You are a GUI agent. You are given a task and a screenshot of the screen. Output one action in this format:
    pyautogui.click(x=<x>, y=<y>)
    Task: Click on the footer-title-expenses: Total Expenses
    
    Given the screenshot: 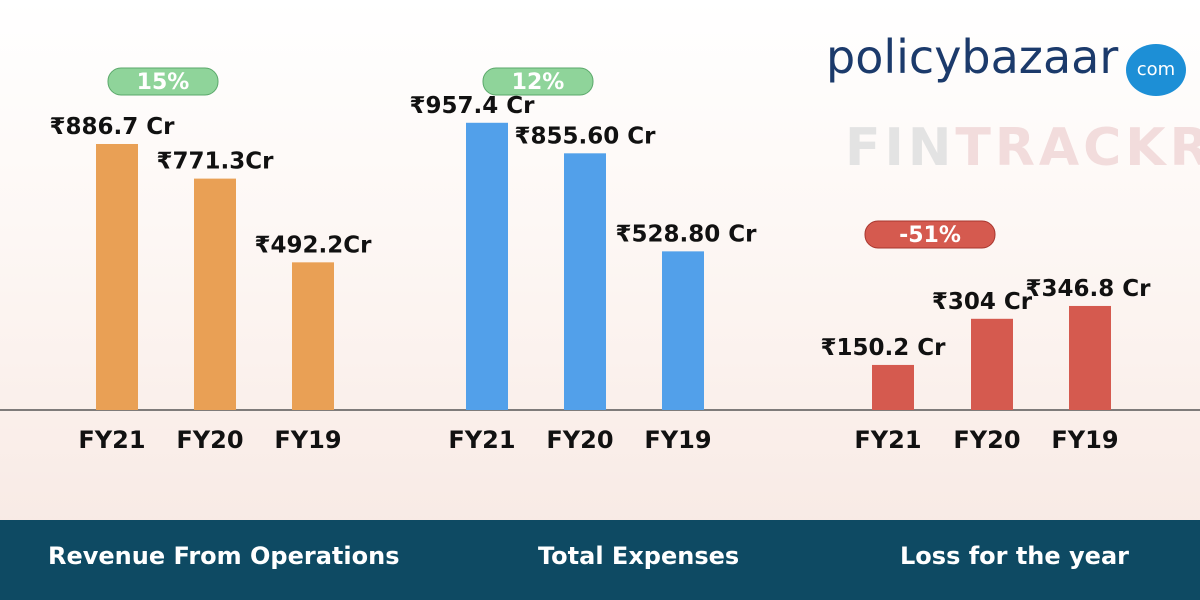 What is the action you would take?
    pyautogui.click(x=639, y=556)
    